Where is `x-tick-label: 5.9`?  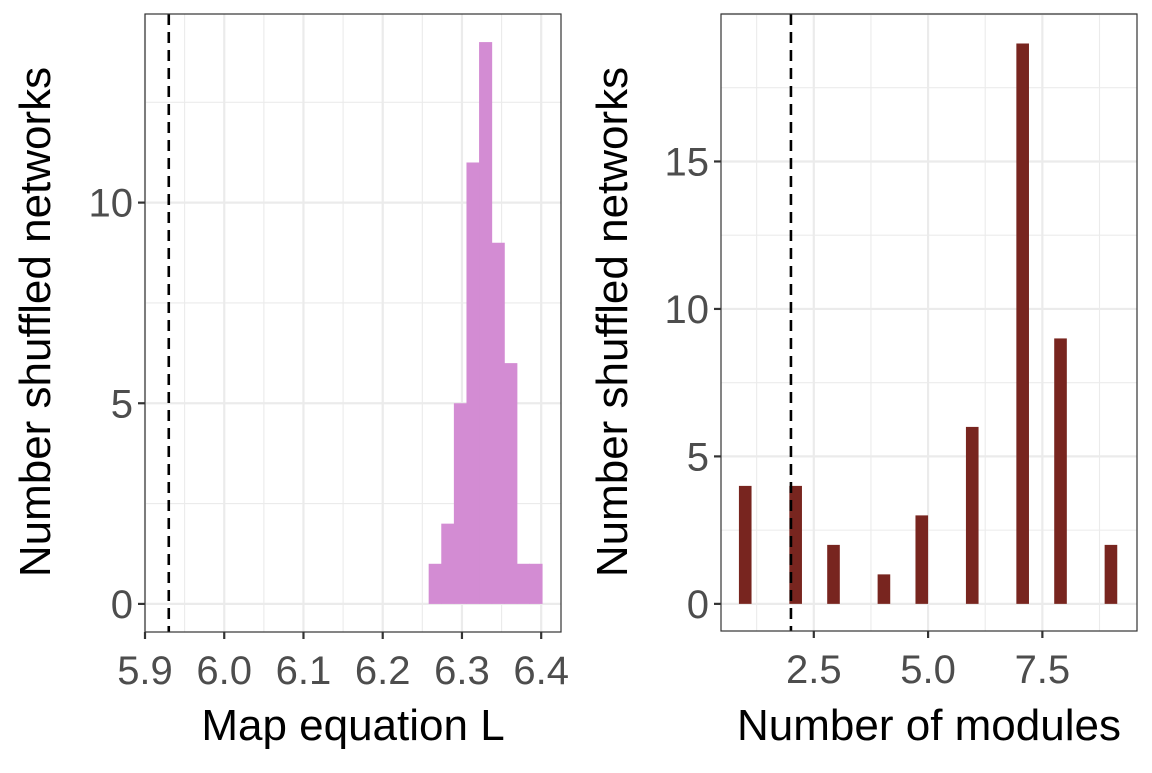 x-tick-label: 5.9 is located at coordinates (145, 671).